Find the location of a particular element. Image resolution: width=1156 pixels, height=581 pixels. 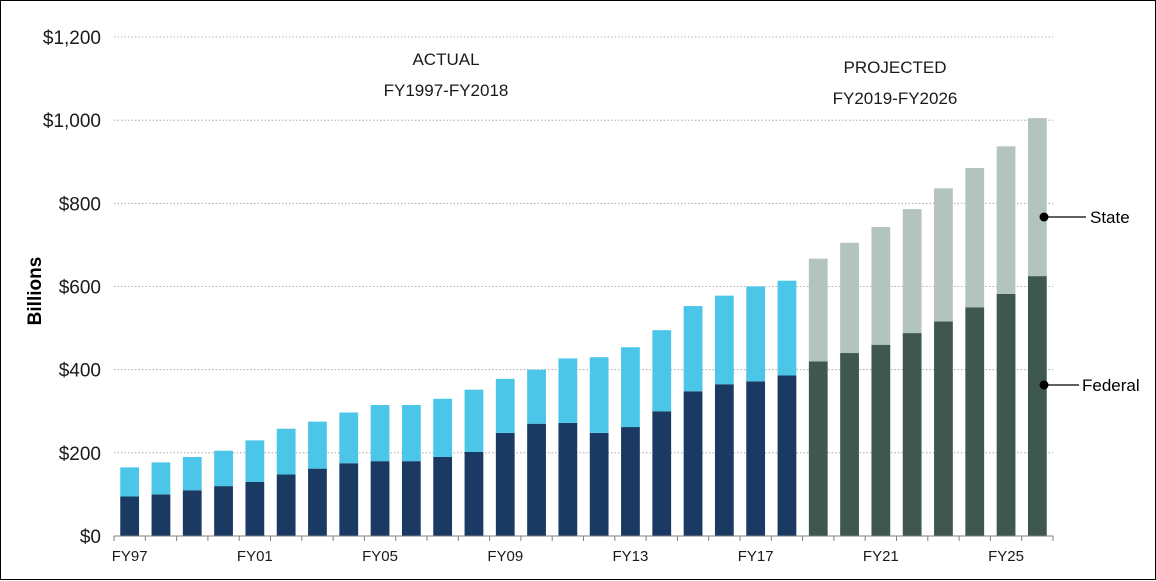

bar-state-FY01 is located at coordinates (255, 461).